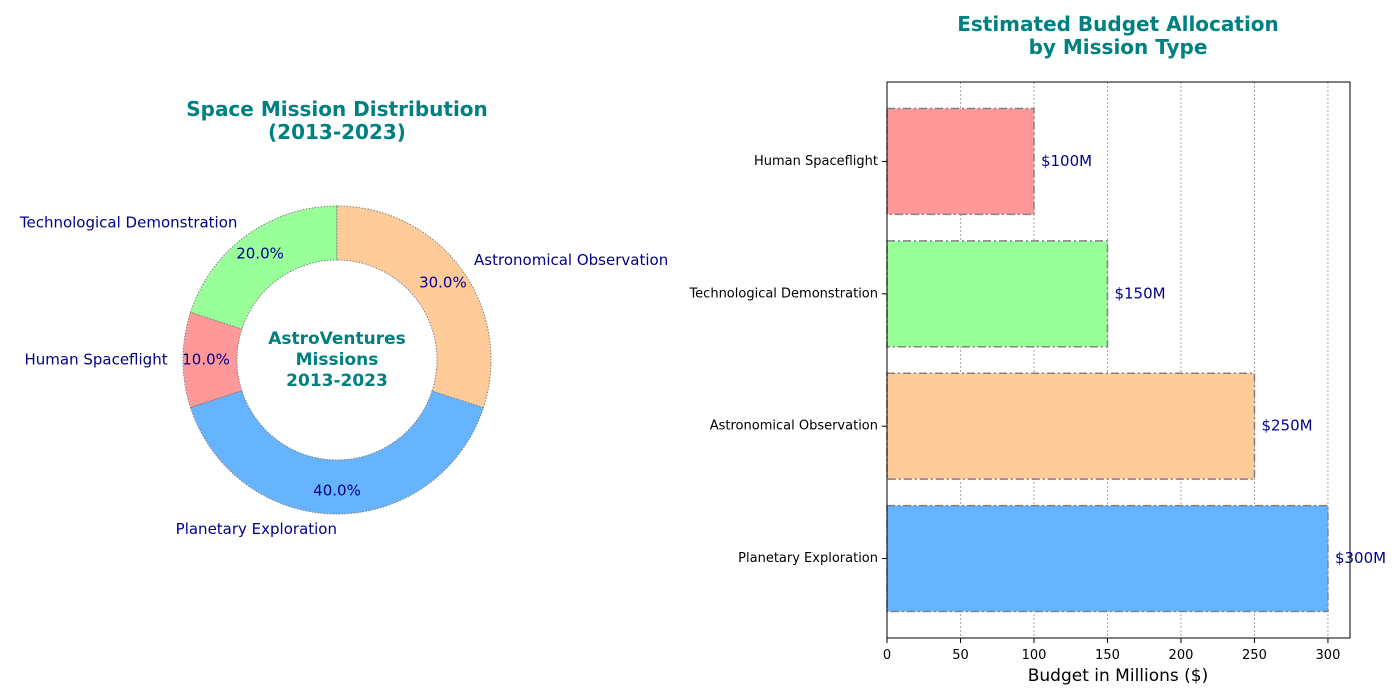  Describe the element at coordinates (443, 283) in the screenshot. I see `slice-percent-astronomical-observation: 30.0%` at that location.